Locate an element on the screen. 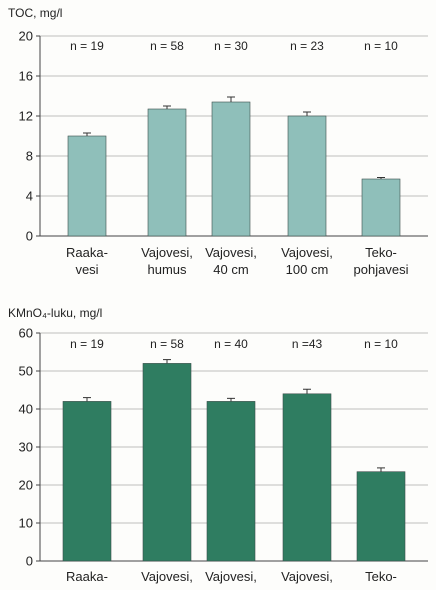 Image resolution: width=436 pixels, height=590 pixels. y-tick-label: 4 is located at coordinates (29, 196).